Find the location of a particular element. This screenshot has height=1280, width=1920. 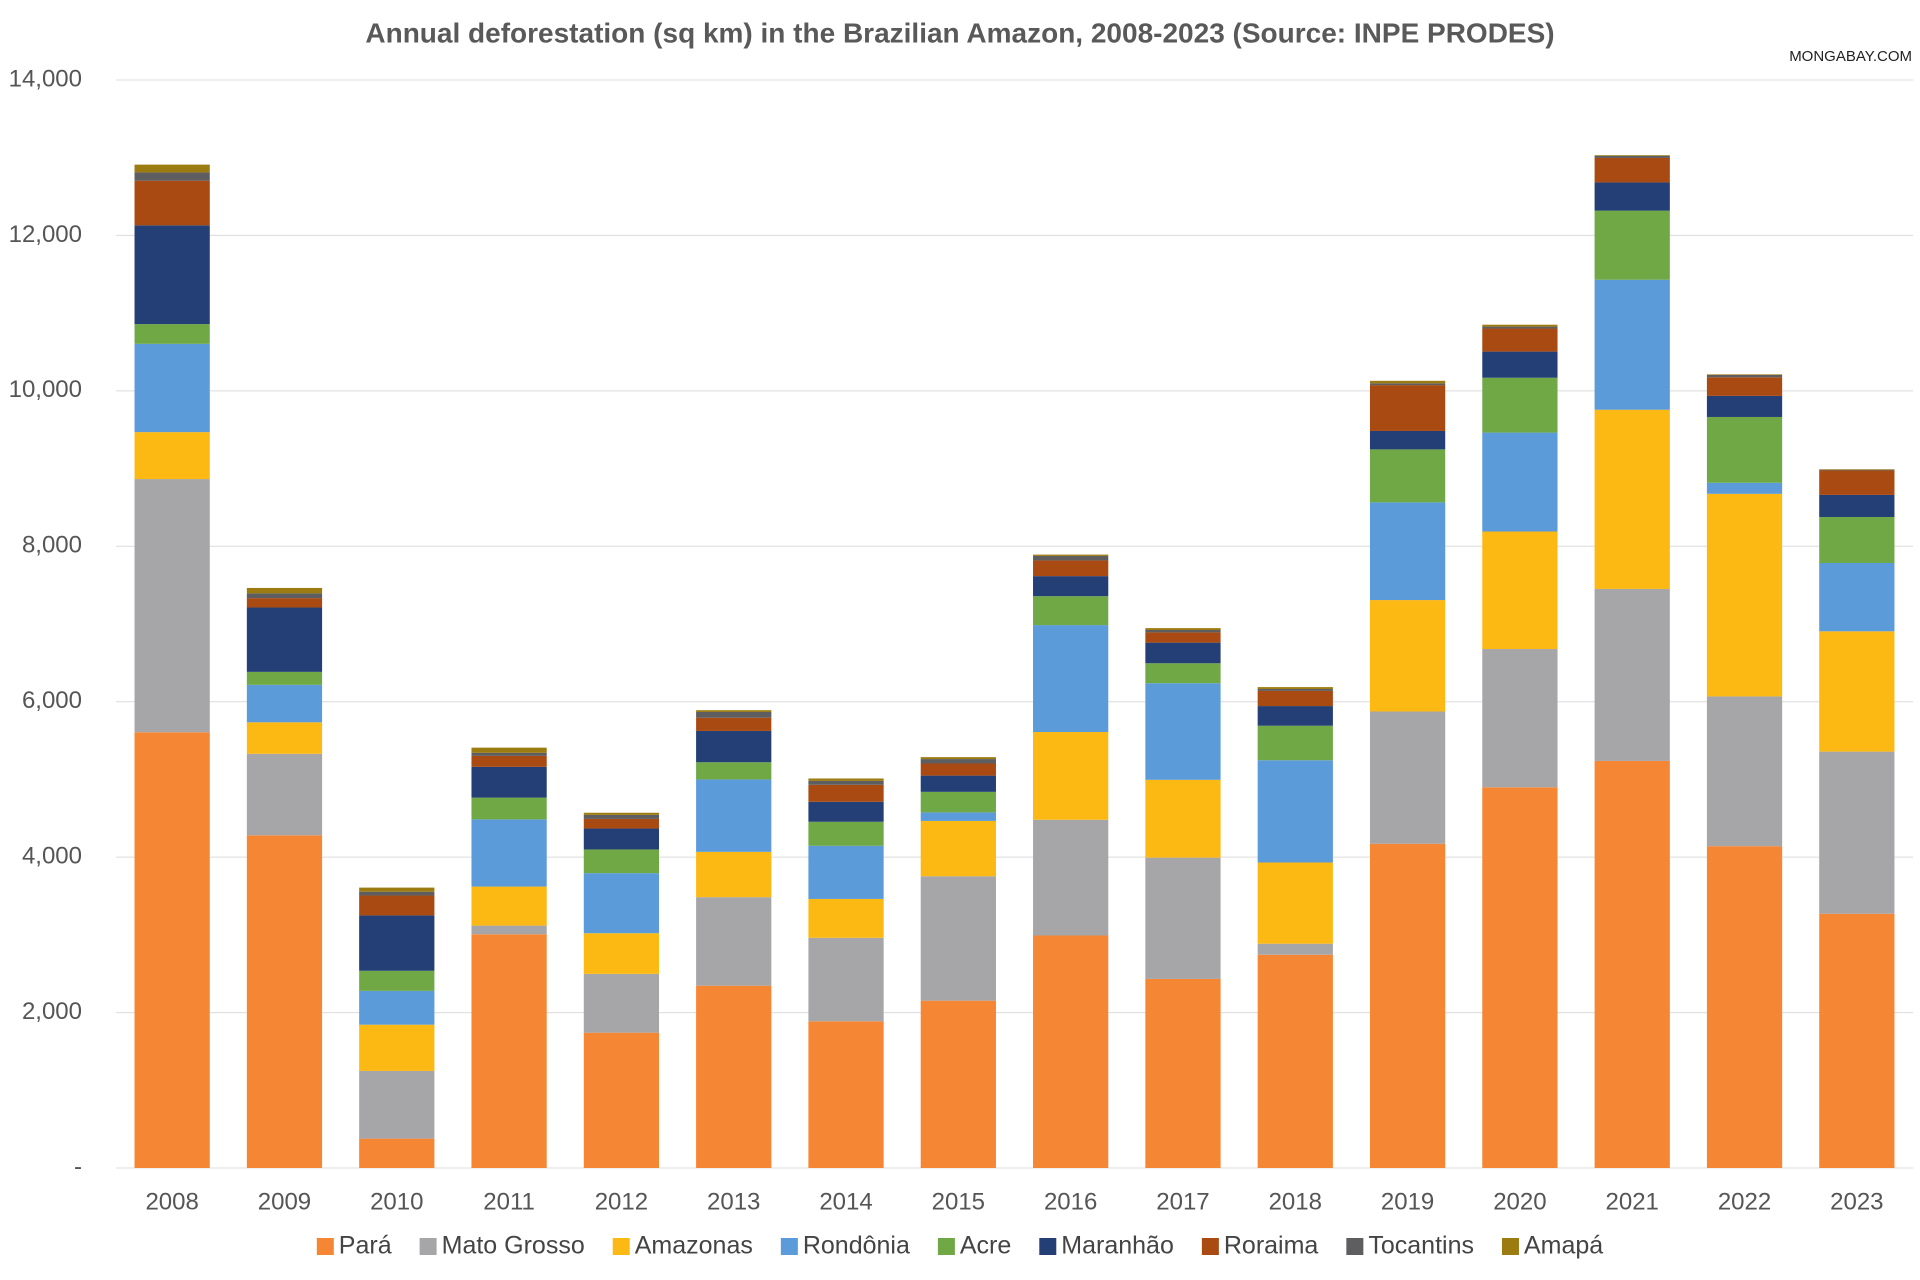

legend-item: Maranhão is located at coordinates (1106, 1246).